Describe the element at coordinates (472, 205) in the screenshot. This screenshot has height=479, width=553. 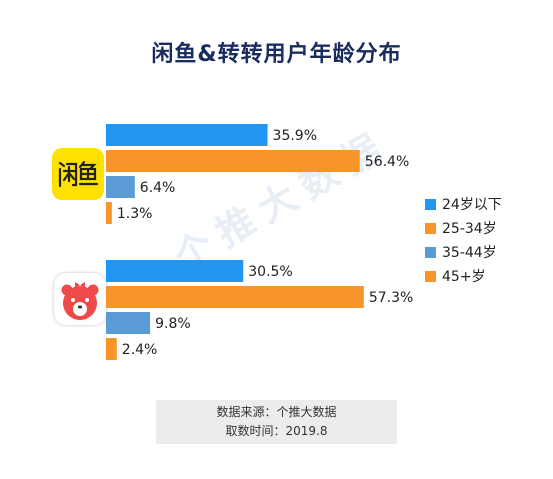
I see `legend-label: 24岁以下` at that location.